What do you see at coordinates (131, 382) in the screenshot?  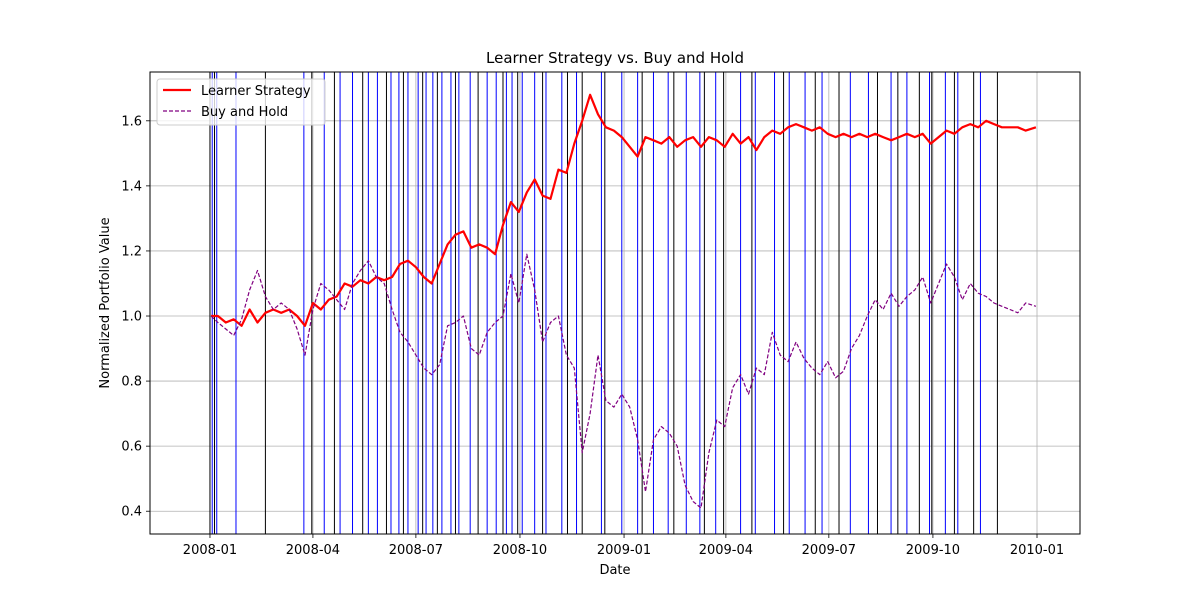 I see `y-tick-label: 0.8` at bounding box center [131, 382].